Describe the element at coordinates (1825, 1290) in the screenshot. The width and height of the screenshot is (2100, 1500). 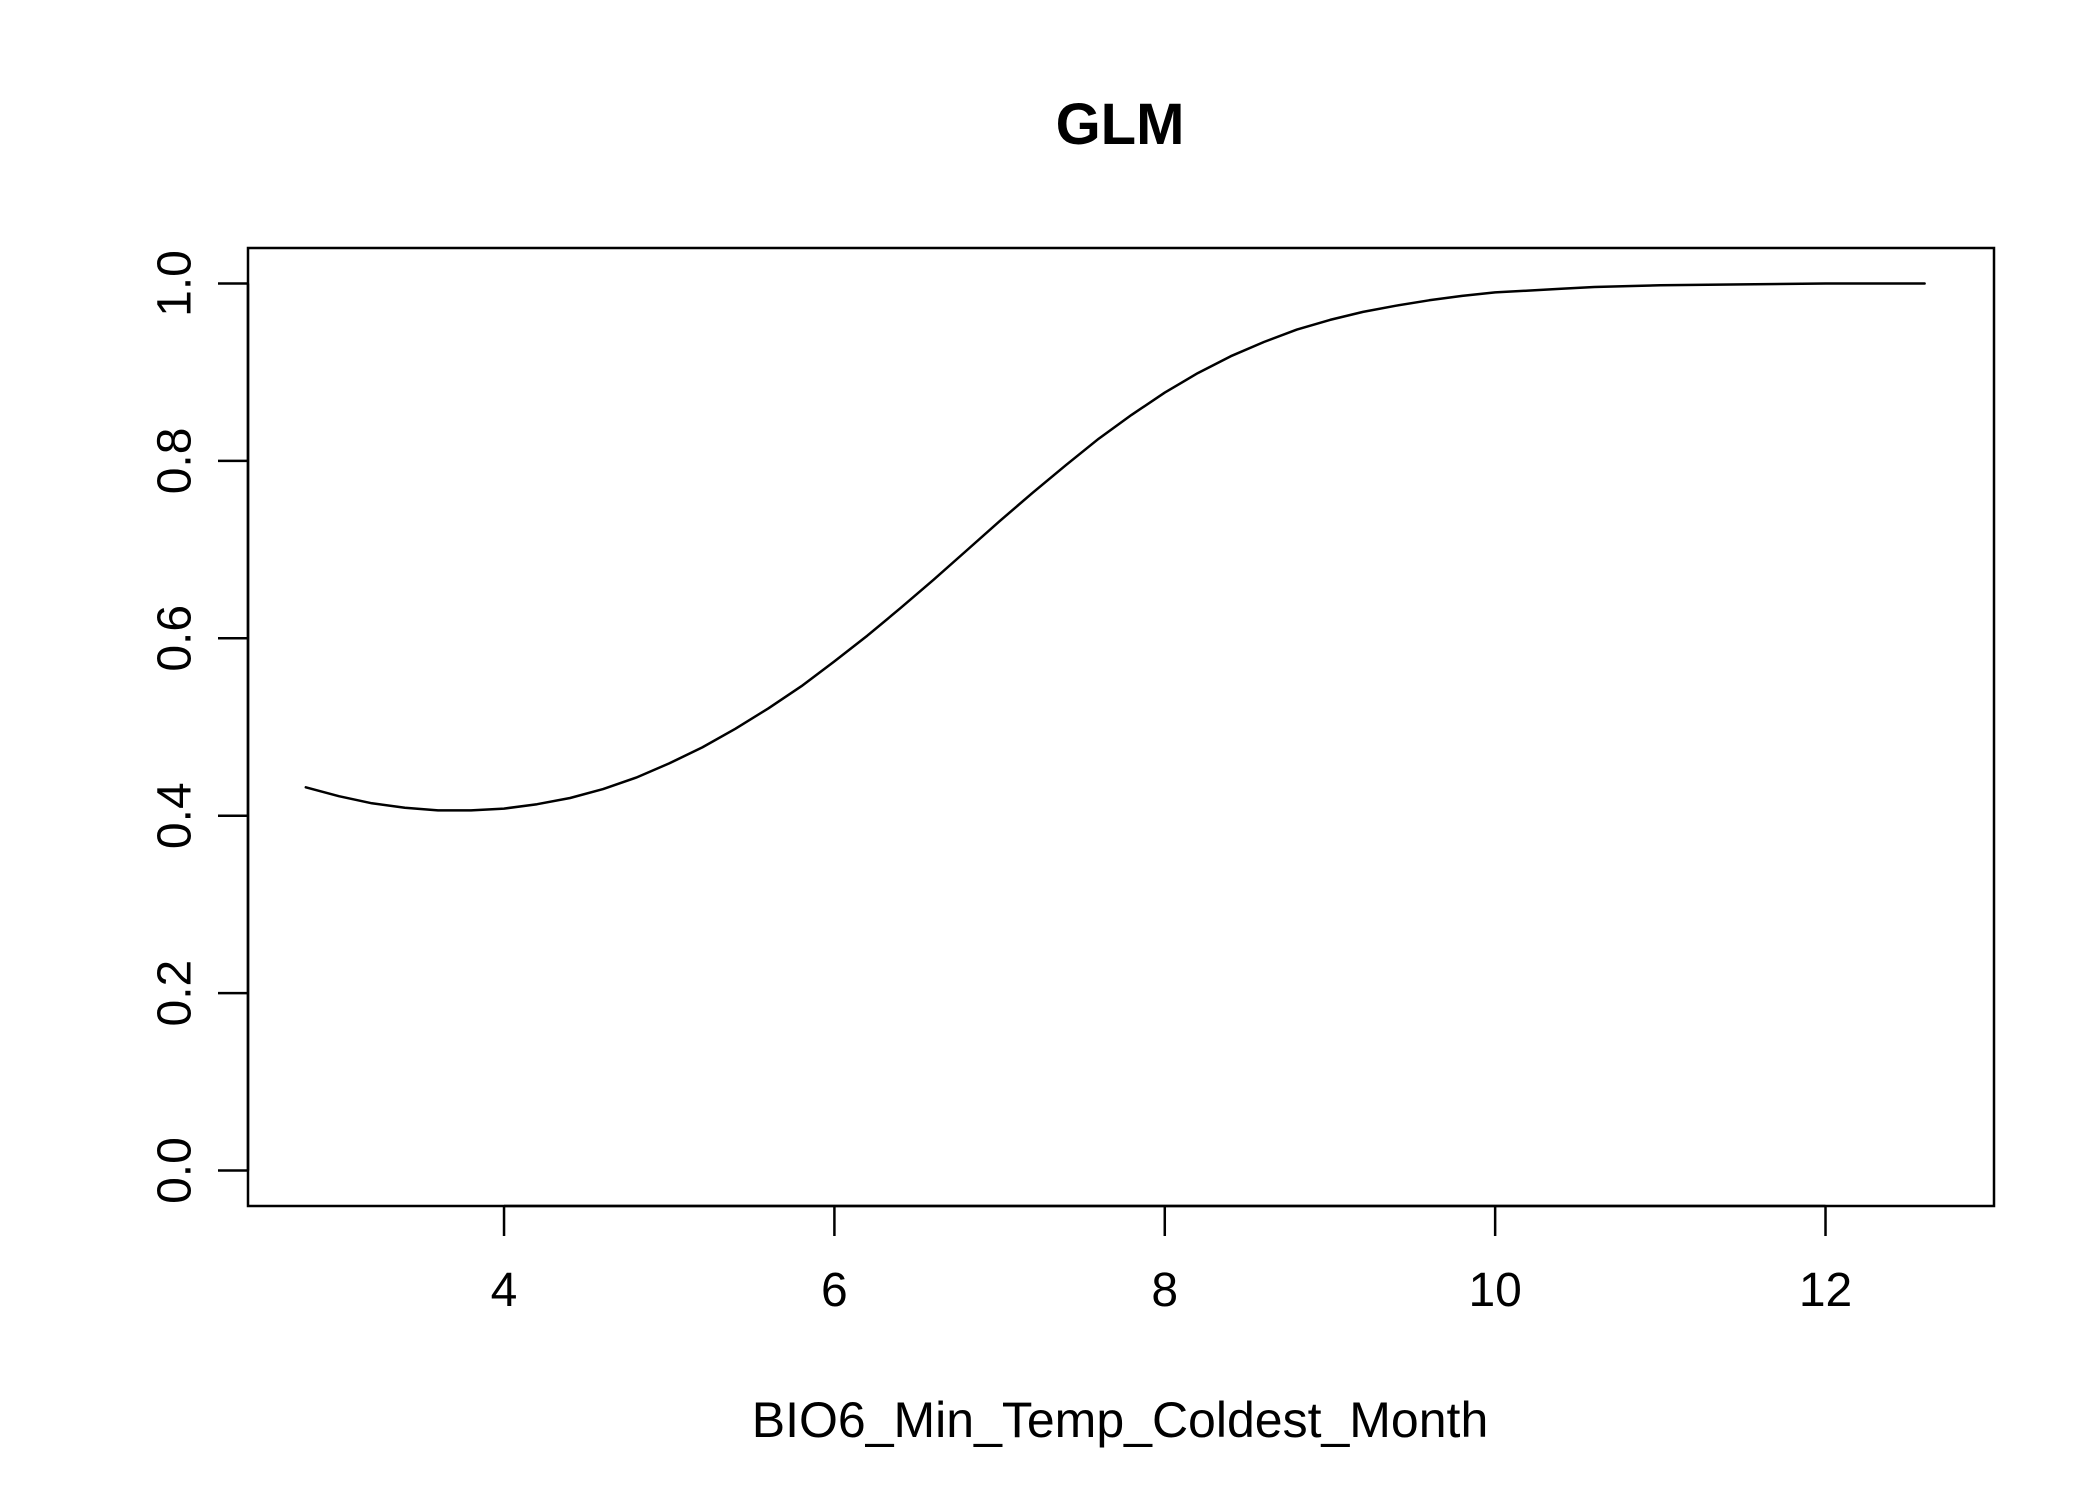
I see `x-tick-label: 12` at that location.